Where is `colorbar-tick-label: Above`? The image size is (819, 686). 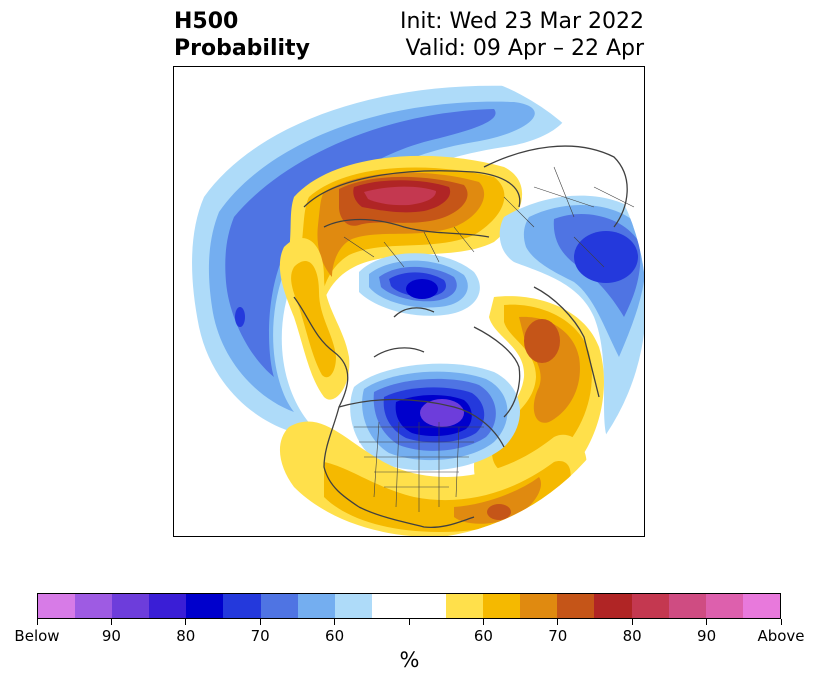
colorbar-tick-label: Above is located at coordinates (781, 636).